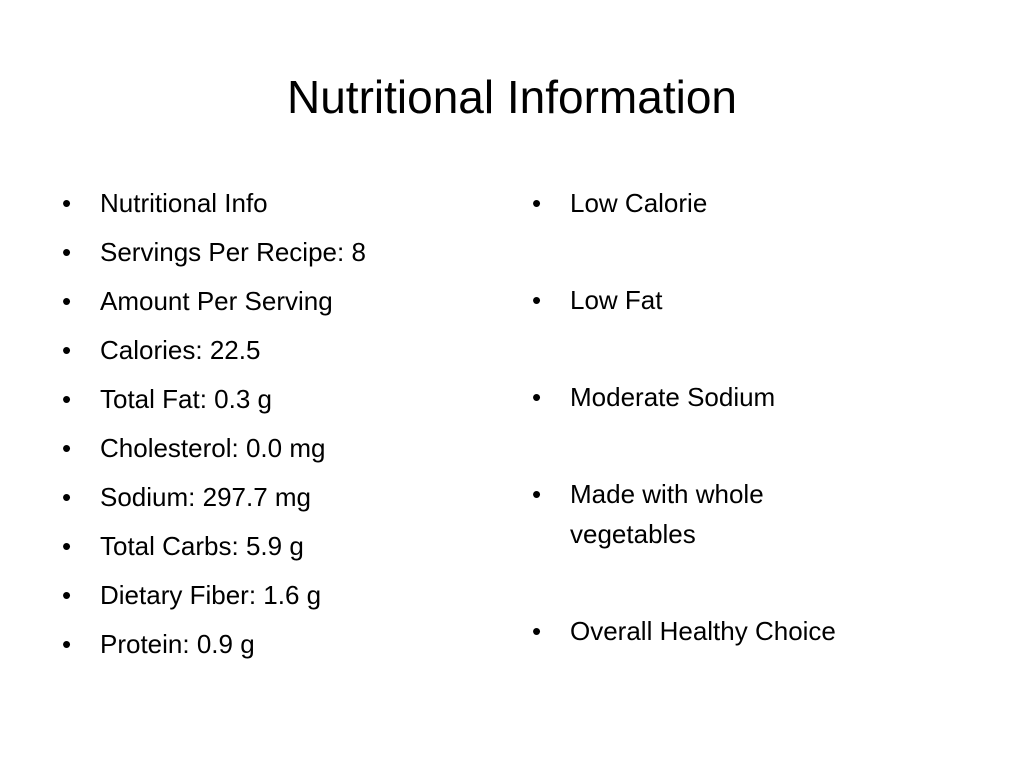 The height and width of the screenshot is (768, 1024). I want to click on bullet-item: Amount Per Serving, so click(282, 301).